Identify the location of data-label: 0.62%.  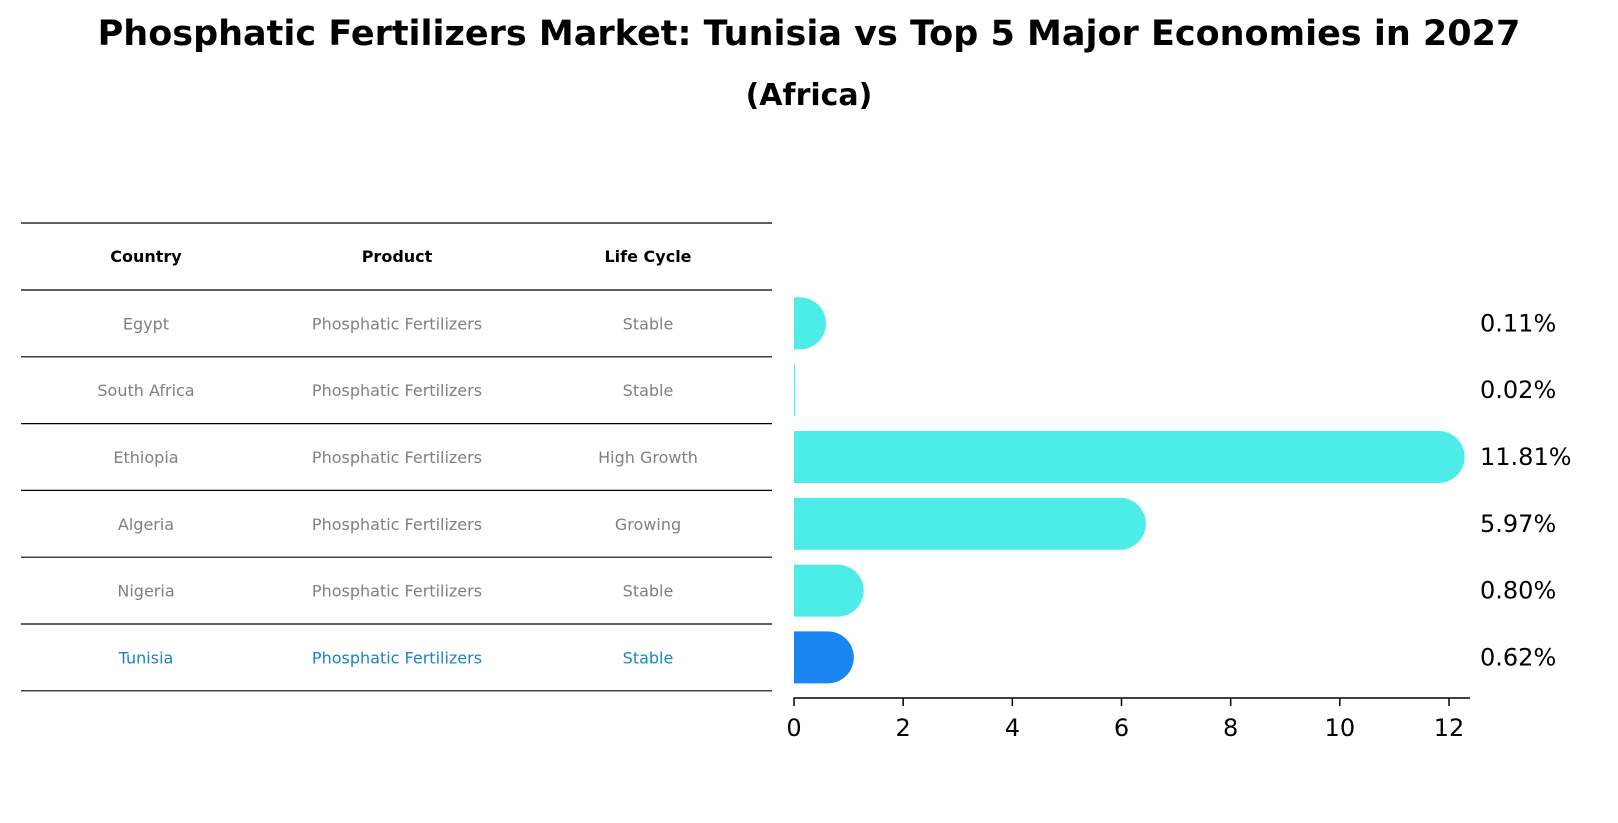
(1518, 657).